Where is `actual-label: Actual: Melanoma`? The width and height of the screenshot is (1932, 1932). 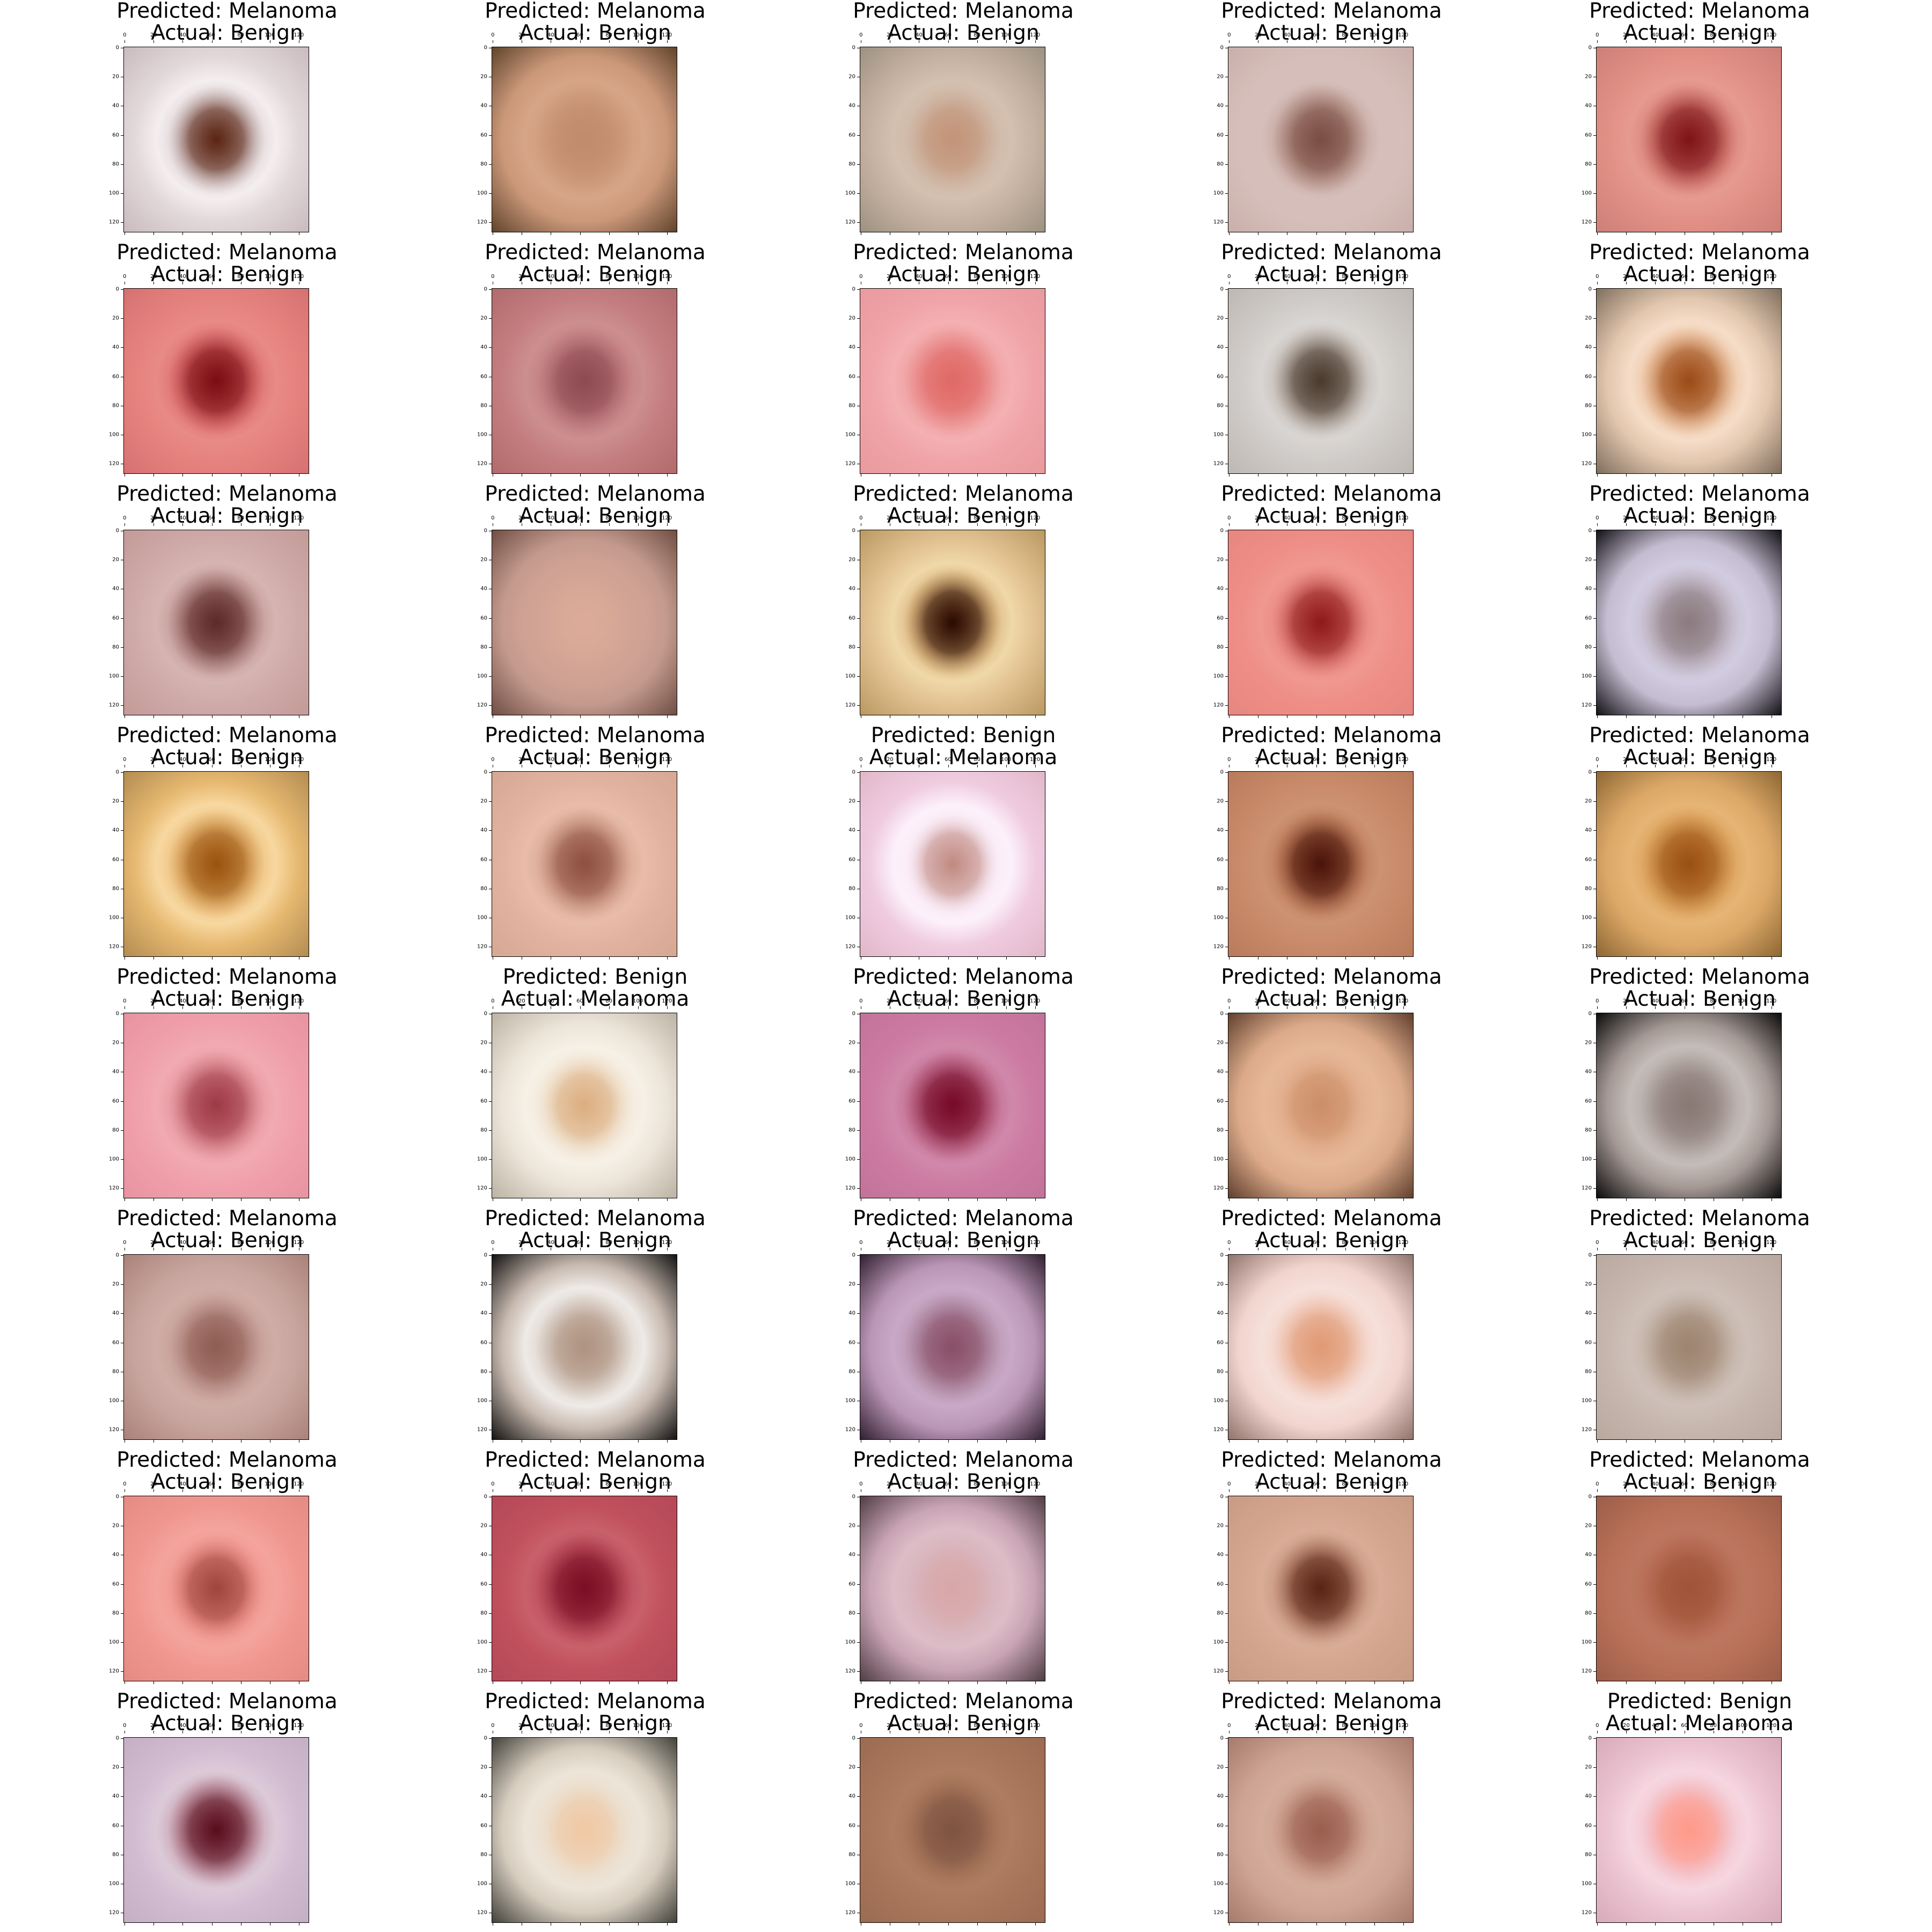 actual-label: Actual: Melanoma is located at coordinates (963, 757).